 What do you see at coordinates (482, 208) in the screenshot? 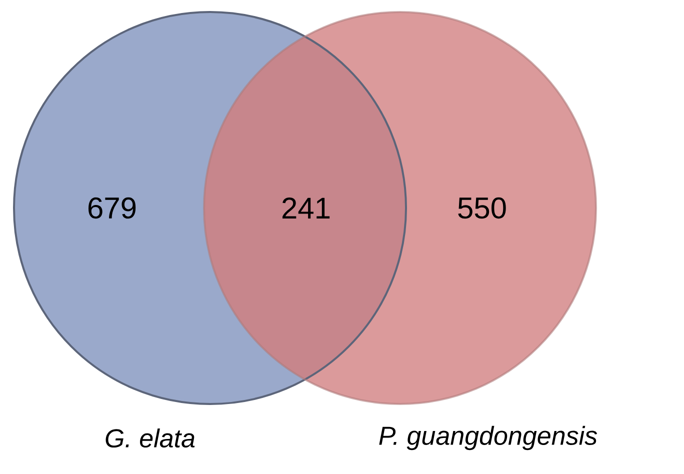
I see `data-label: 550` at bounding box center [482, 208].